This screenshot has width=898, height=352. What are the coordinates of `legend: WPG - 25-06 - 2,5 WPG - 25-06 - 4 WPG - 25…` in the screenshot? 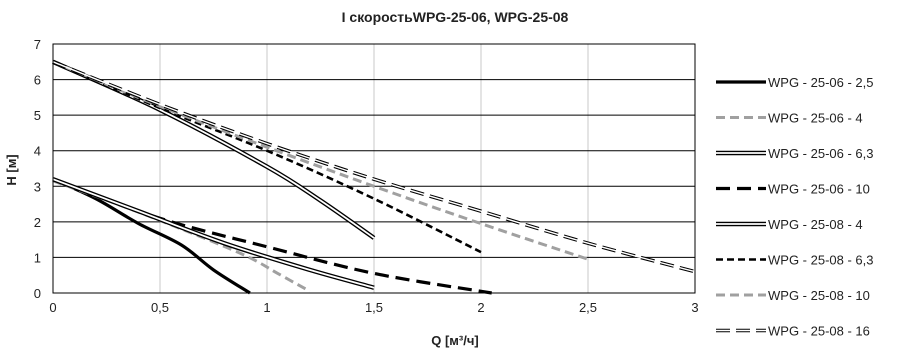 It's located at (794, 207).